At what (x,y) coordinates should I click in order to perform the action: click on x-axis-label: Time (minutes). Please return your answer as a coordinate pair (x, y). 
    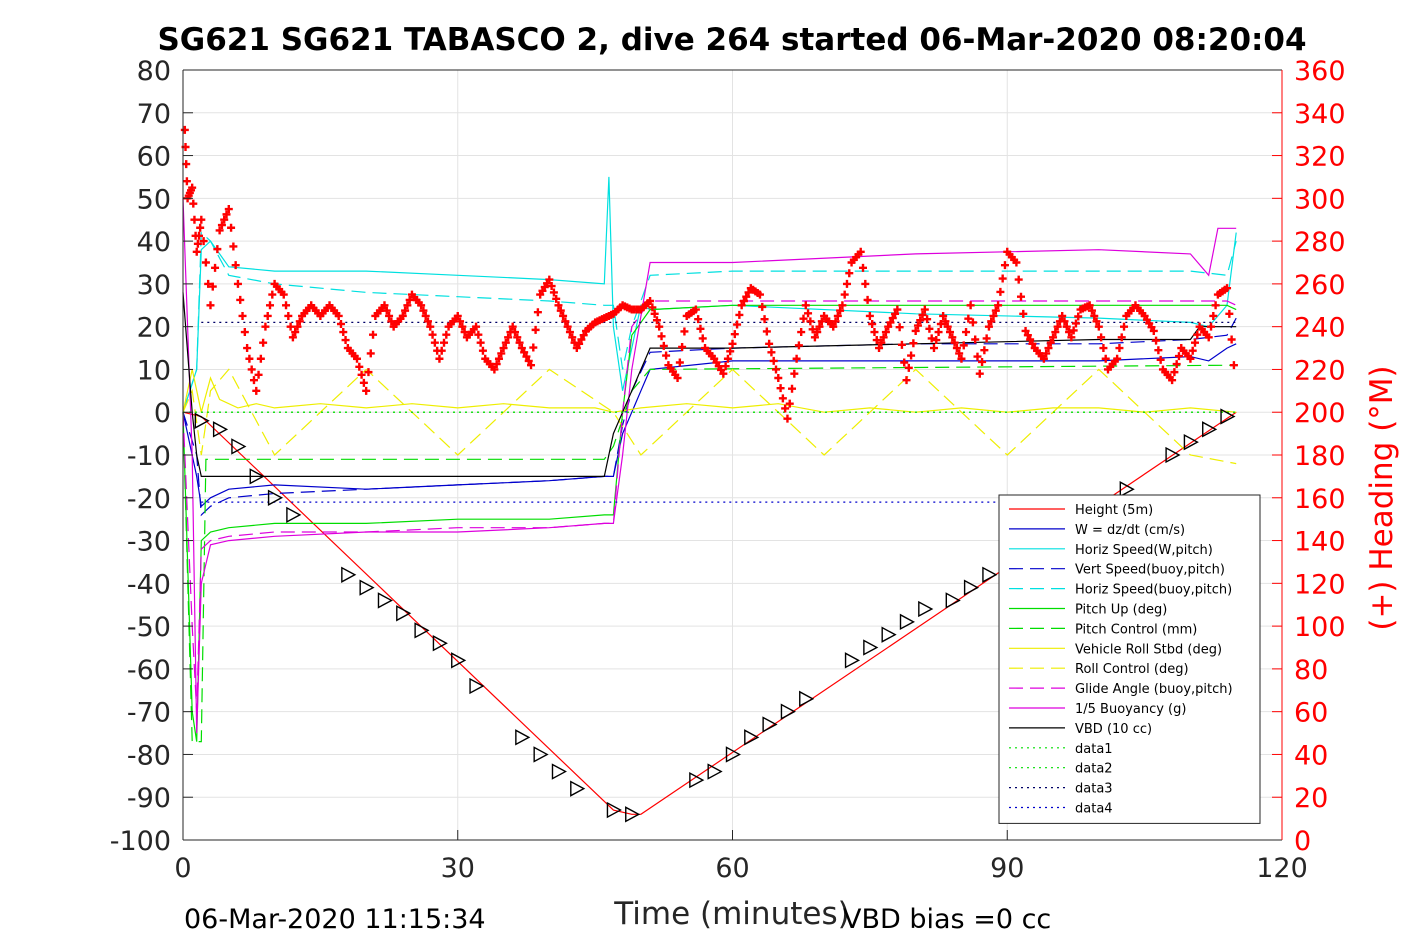
    Looking at the image, I should click on (731, 914).